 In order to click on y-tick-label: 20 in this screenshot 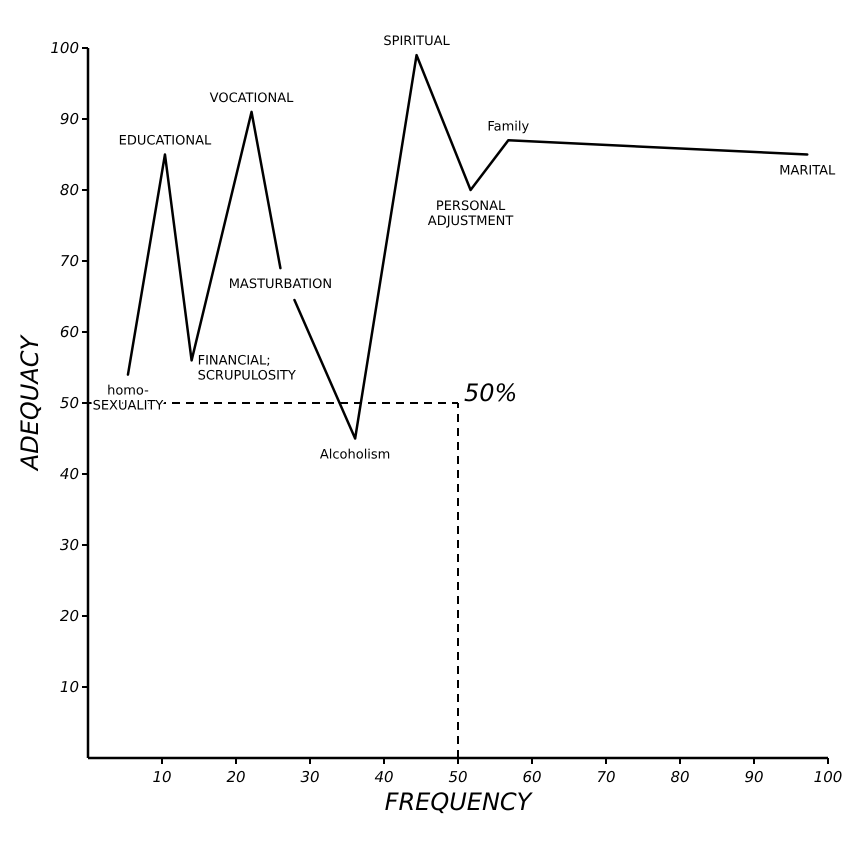, I will do `click(69, 616)`.